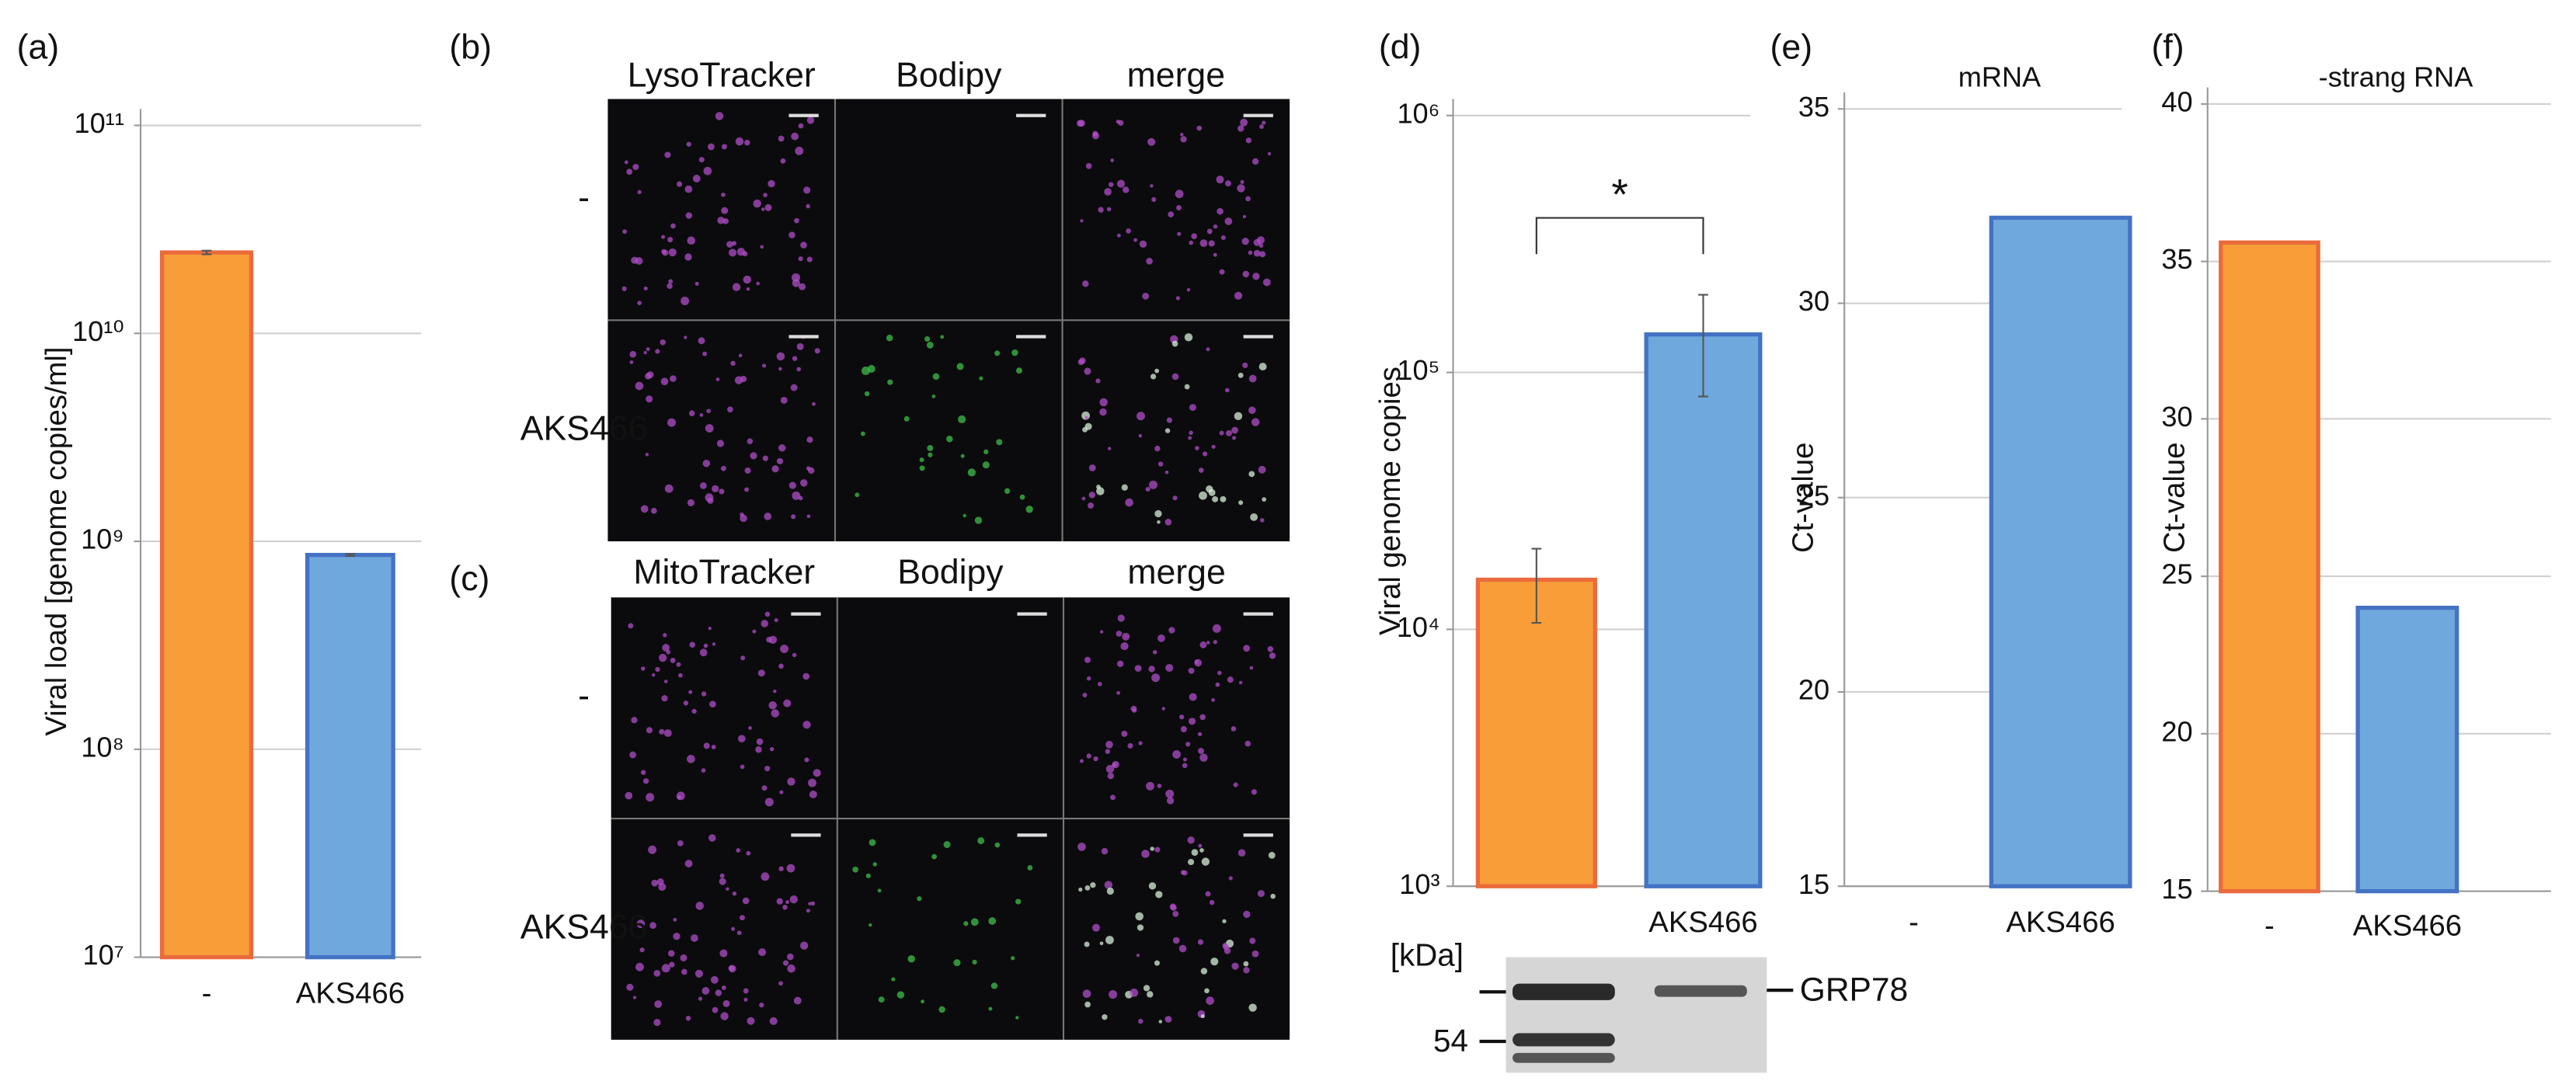  What do you see at coordinates (1418, 370) in the screenshot?
I see `y-tick-label: 10⁵` at bounding box center [1418, 370].